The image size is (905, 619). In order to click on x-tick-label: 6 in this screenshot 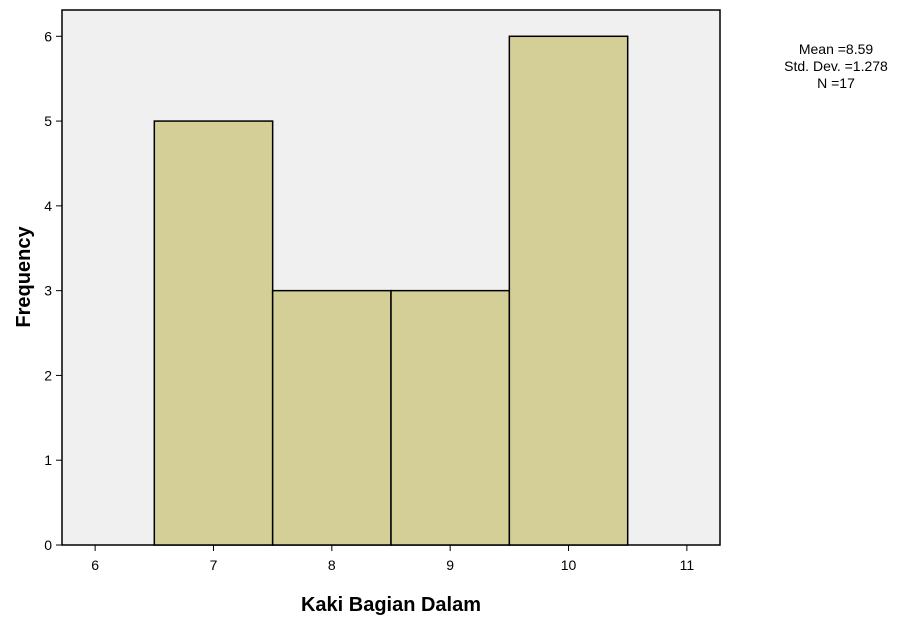, I will do `click(95, 565)`.